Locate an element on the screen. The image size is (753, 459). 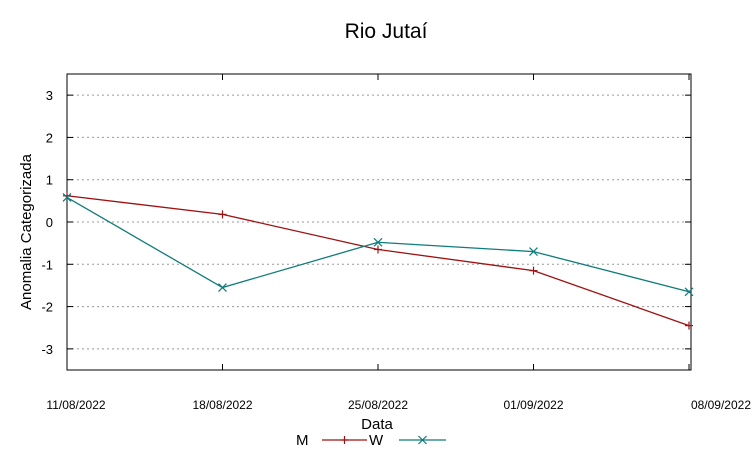
x-axis-label: Data is located at coordinates (377, 424).